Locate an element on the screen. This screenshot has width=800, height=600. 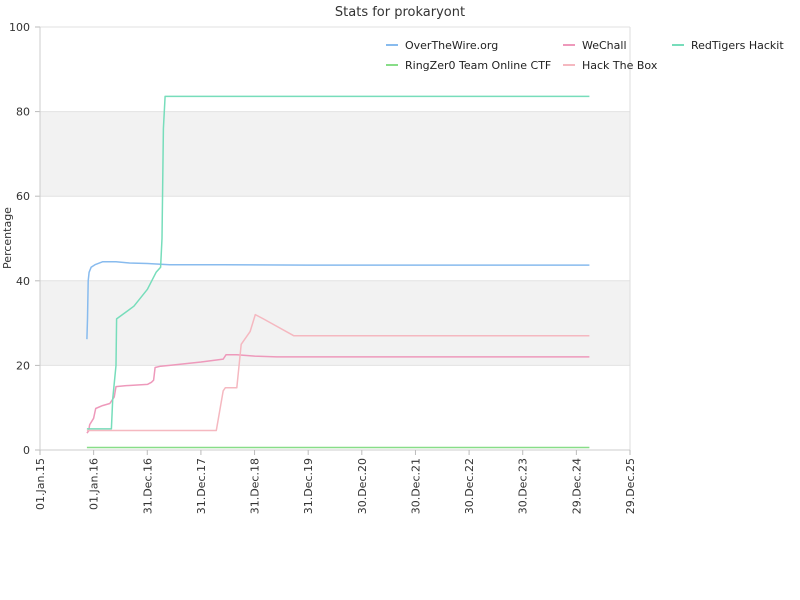
x-tick-label: 30.Dec.20 is located at coordinates (362, 486).